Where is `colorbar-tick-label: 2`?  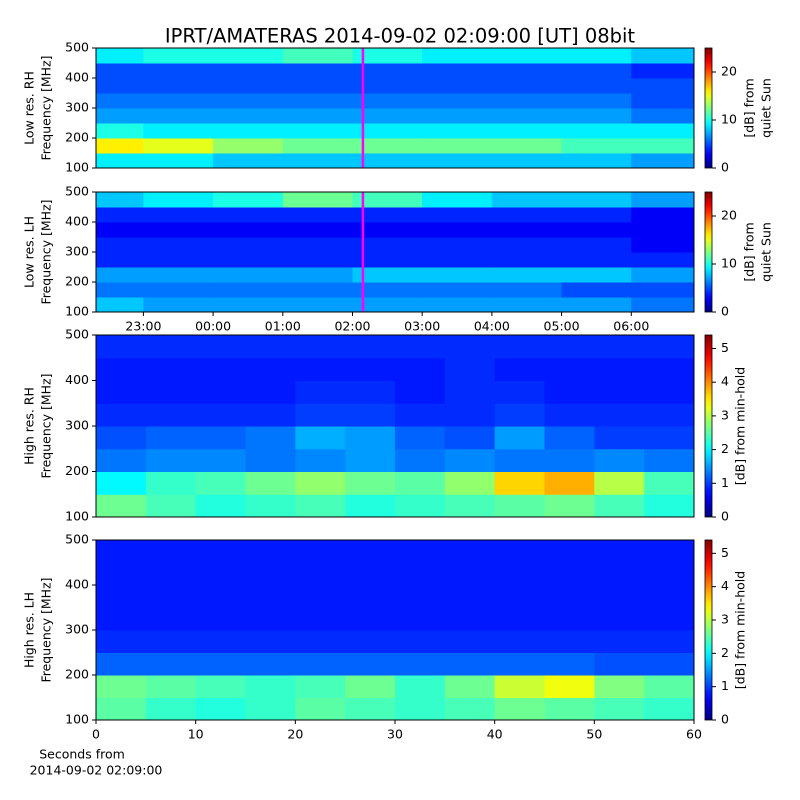 colorbar-tick-label: 2 is located at coordinates (725, 652).